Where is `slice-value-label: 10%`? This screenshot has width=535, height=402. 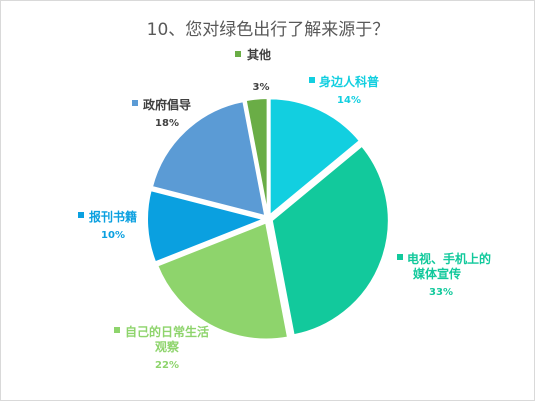 slice-value-label: 10% is located at coordinates (113, 235).